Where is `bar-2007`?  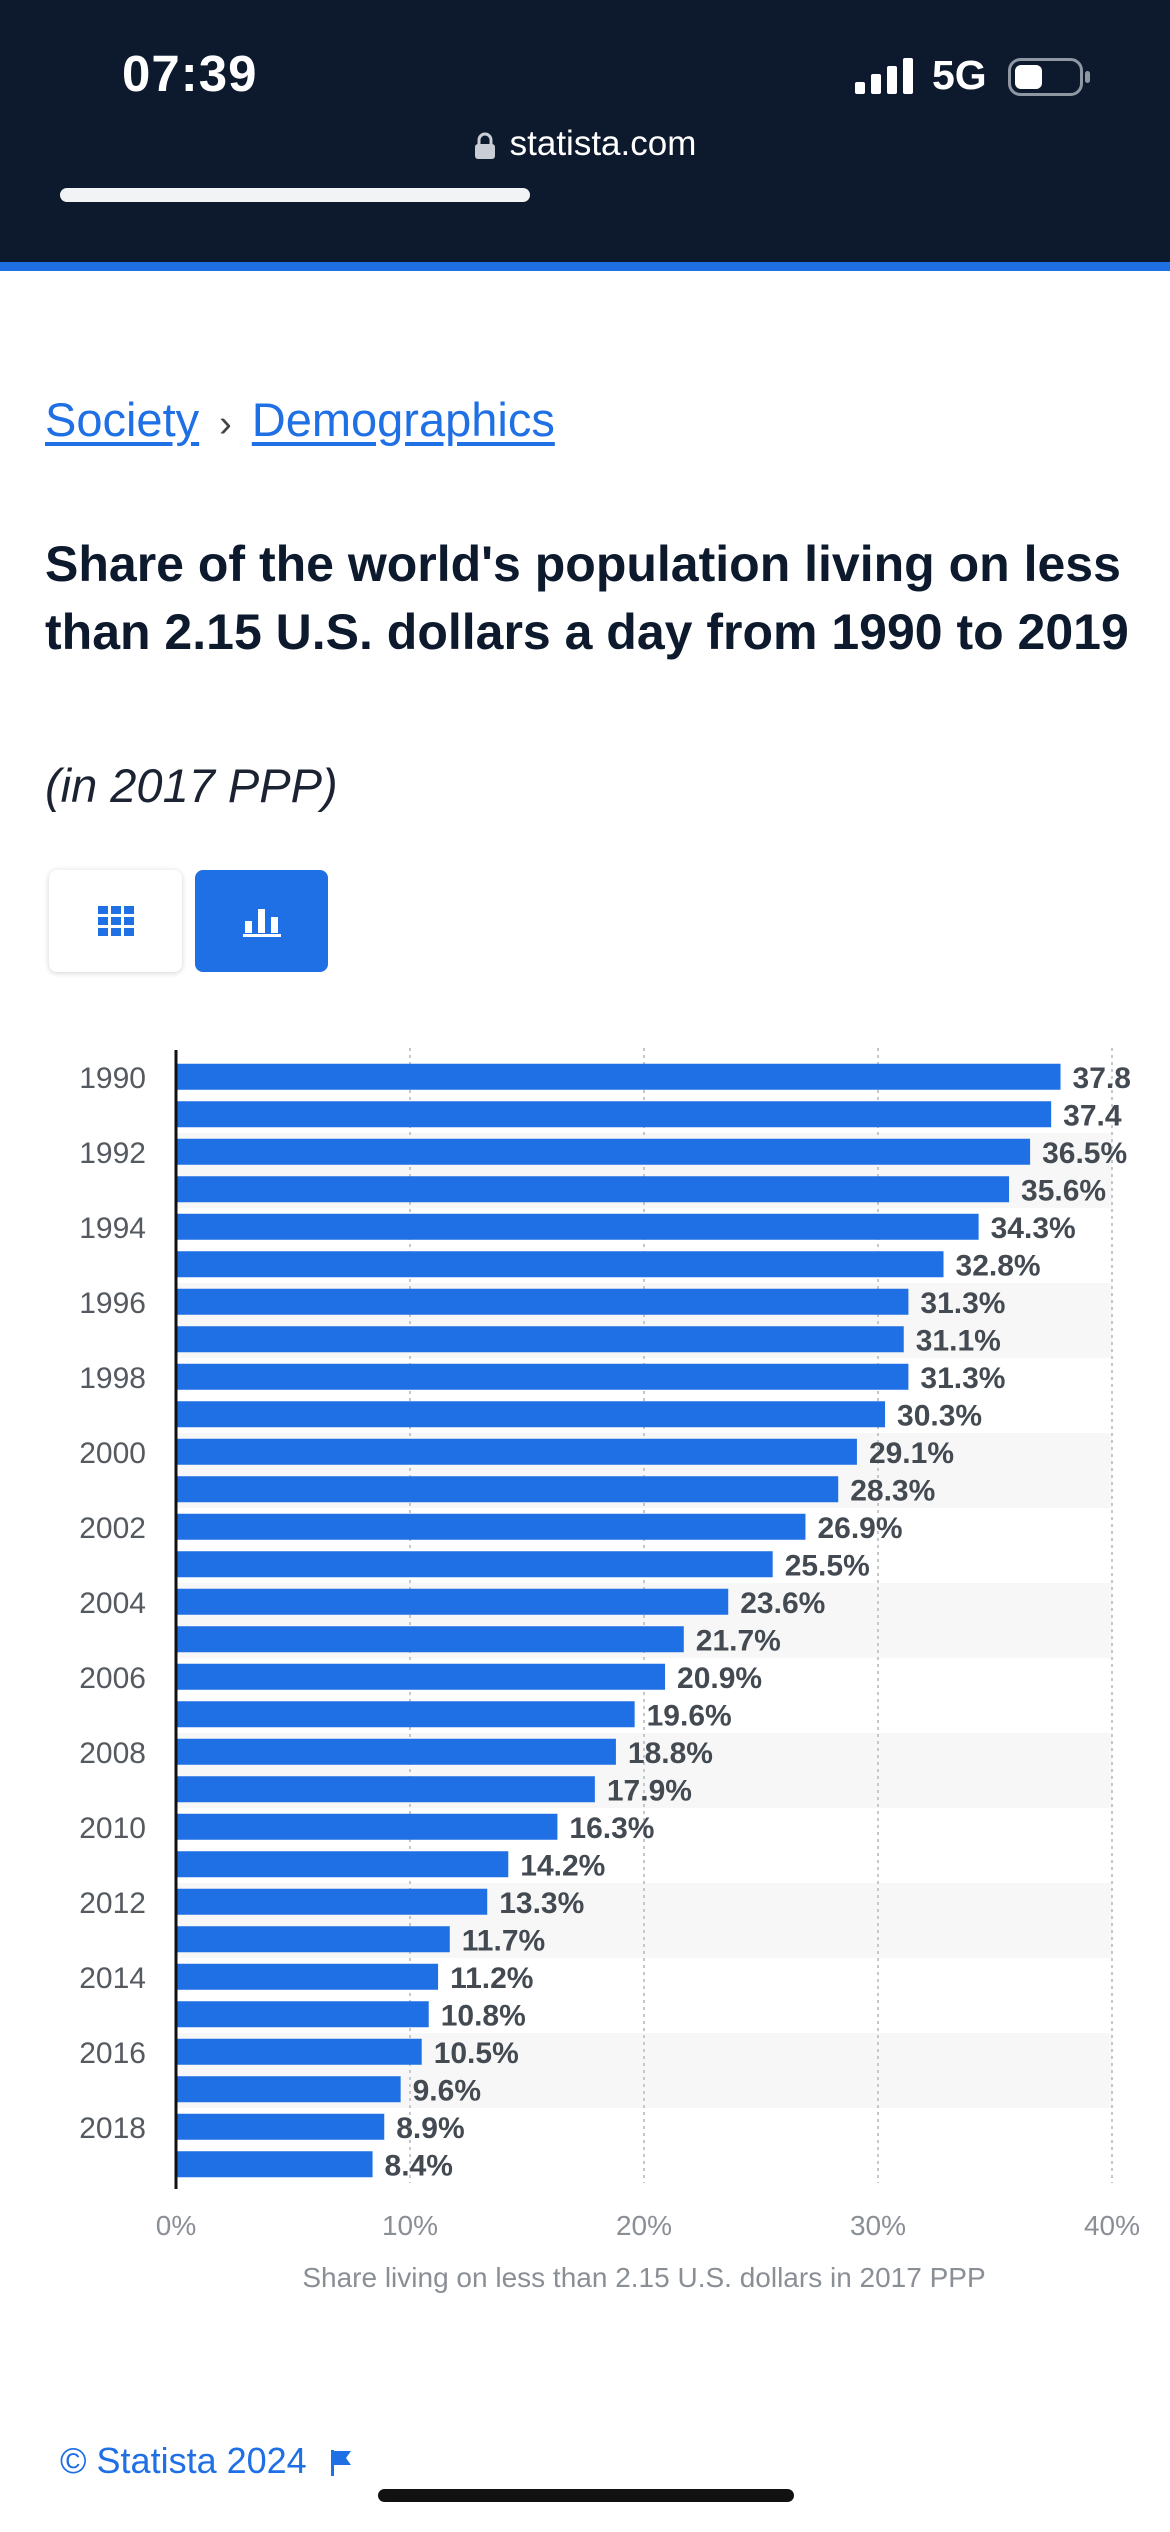 bar-2007 is located at coordinates (405, 1714).